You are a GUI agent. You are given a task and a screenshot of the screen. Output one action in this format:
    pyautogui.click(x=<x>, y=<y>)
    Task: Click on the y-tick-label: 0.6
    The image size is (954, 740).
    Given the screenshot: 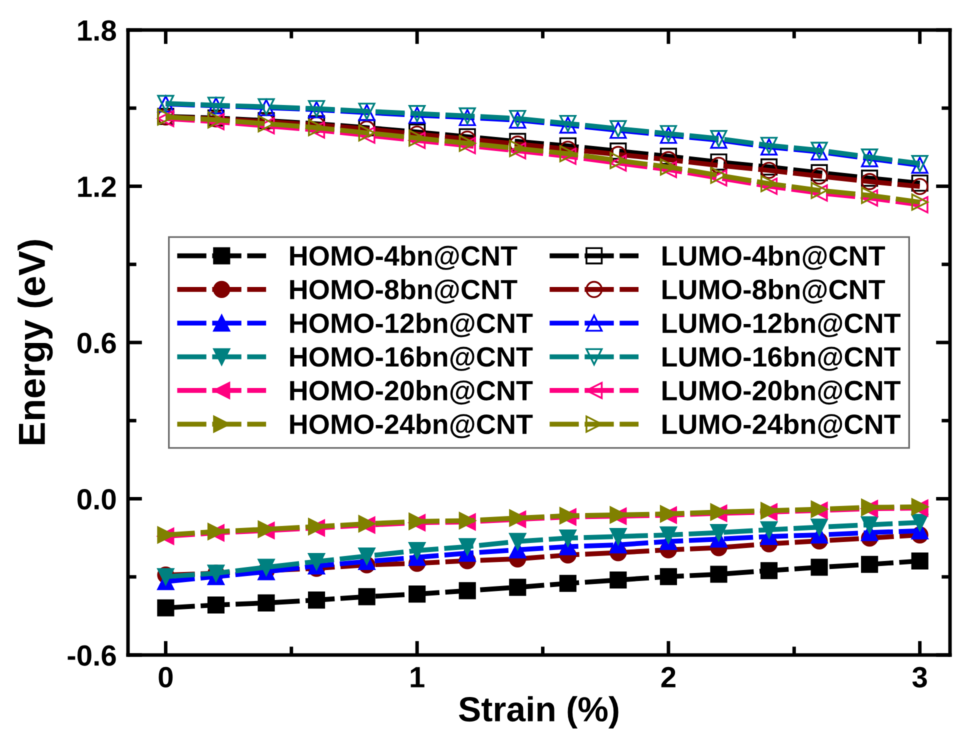 What is the action you would take?
    pyautogui.click(x=97, y=343)
    